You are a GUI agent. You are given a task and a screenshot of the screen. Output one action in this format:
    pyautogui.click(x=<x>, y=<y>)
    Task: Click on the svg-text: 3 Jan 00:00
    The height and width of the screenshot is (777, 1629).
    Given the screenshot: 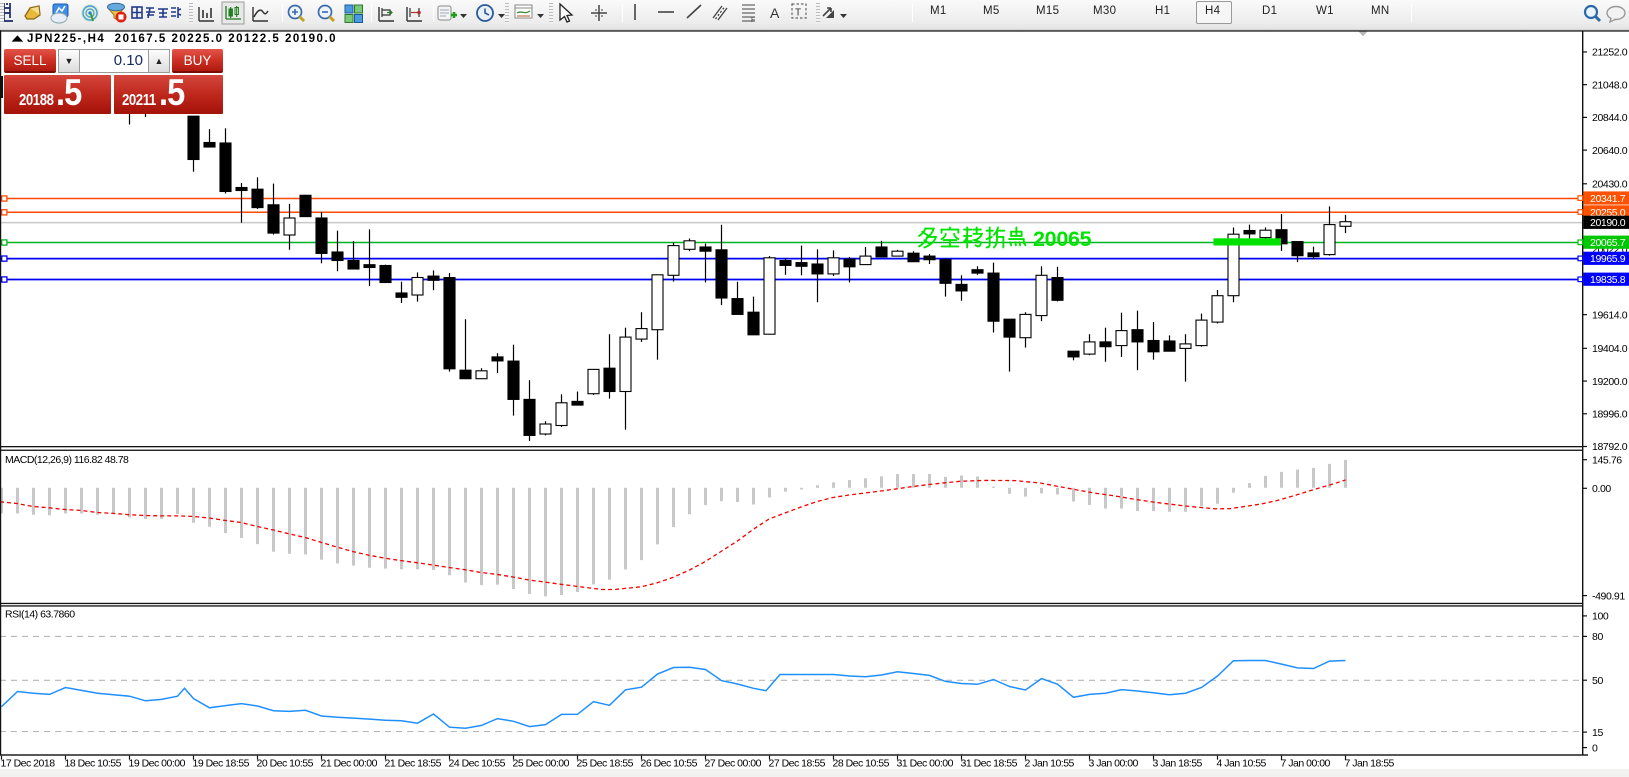 What is the action you would take?
    pyautogui.click(x=1114, y=763)
    